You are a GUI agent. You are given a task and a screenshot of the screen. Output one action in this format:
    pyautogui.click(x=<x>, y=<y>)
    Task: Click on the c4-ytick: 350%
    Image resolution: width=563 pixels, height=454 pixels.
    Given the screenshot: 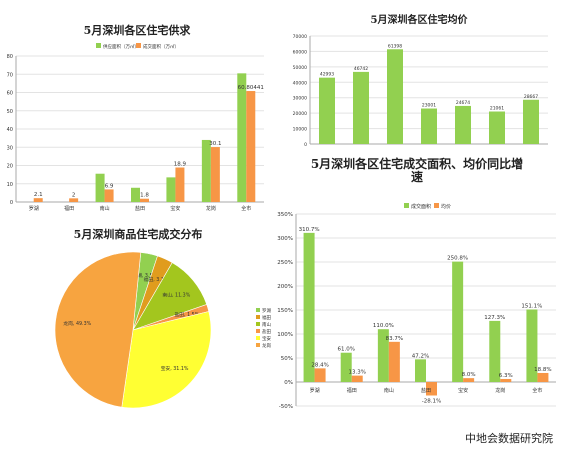 What is the action you would take?
    pyautogui.click(x=285, y=215)
    